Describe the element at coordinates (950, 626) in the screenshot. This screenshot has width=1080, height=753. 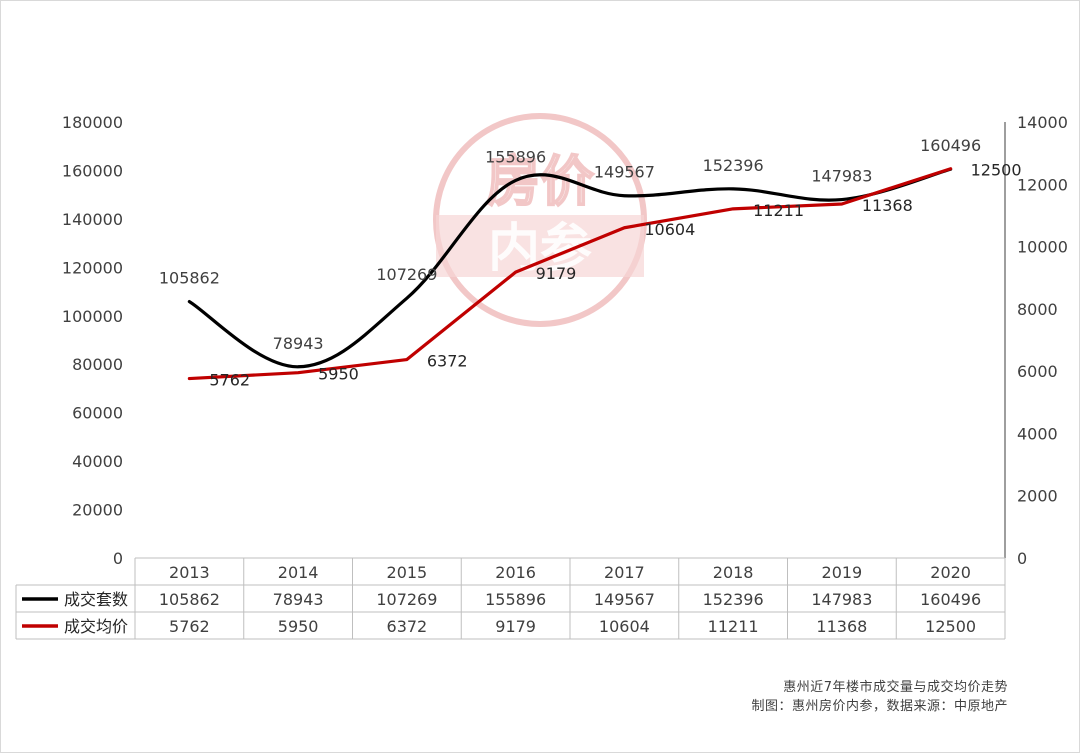
I see `table-cell-value: 12500` at that location.